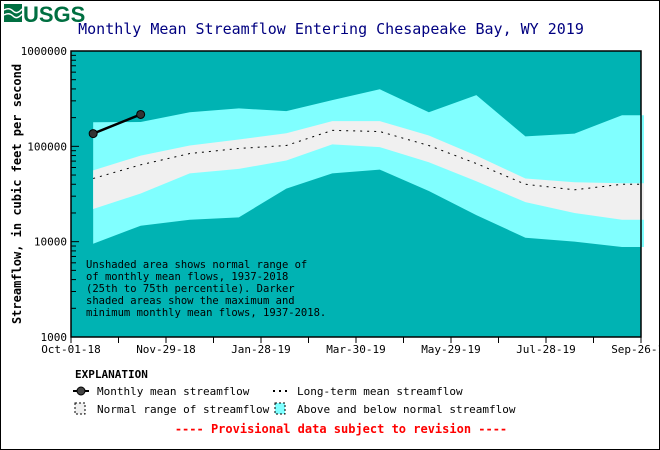 The width and height of the screenshot is (660, 450). What do you see at coordinates (71, 349) in the screenshot?
I see `x-tick-label: Oct-01-18` at bounding box center [71, 349].